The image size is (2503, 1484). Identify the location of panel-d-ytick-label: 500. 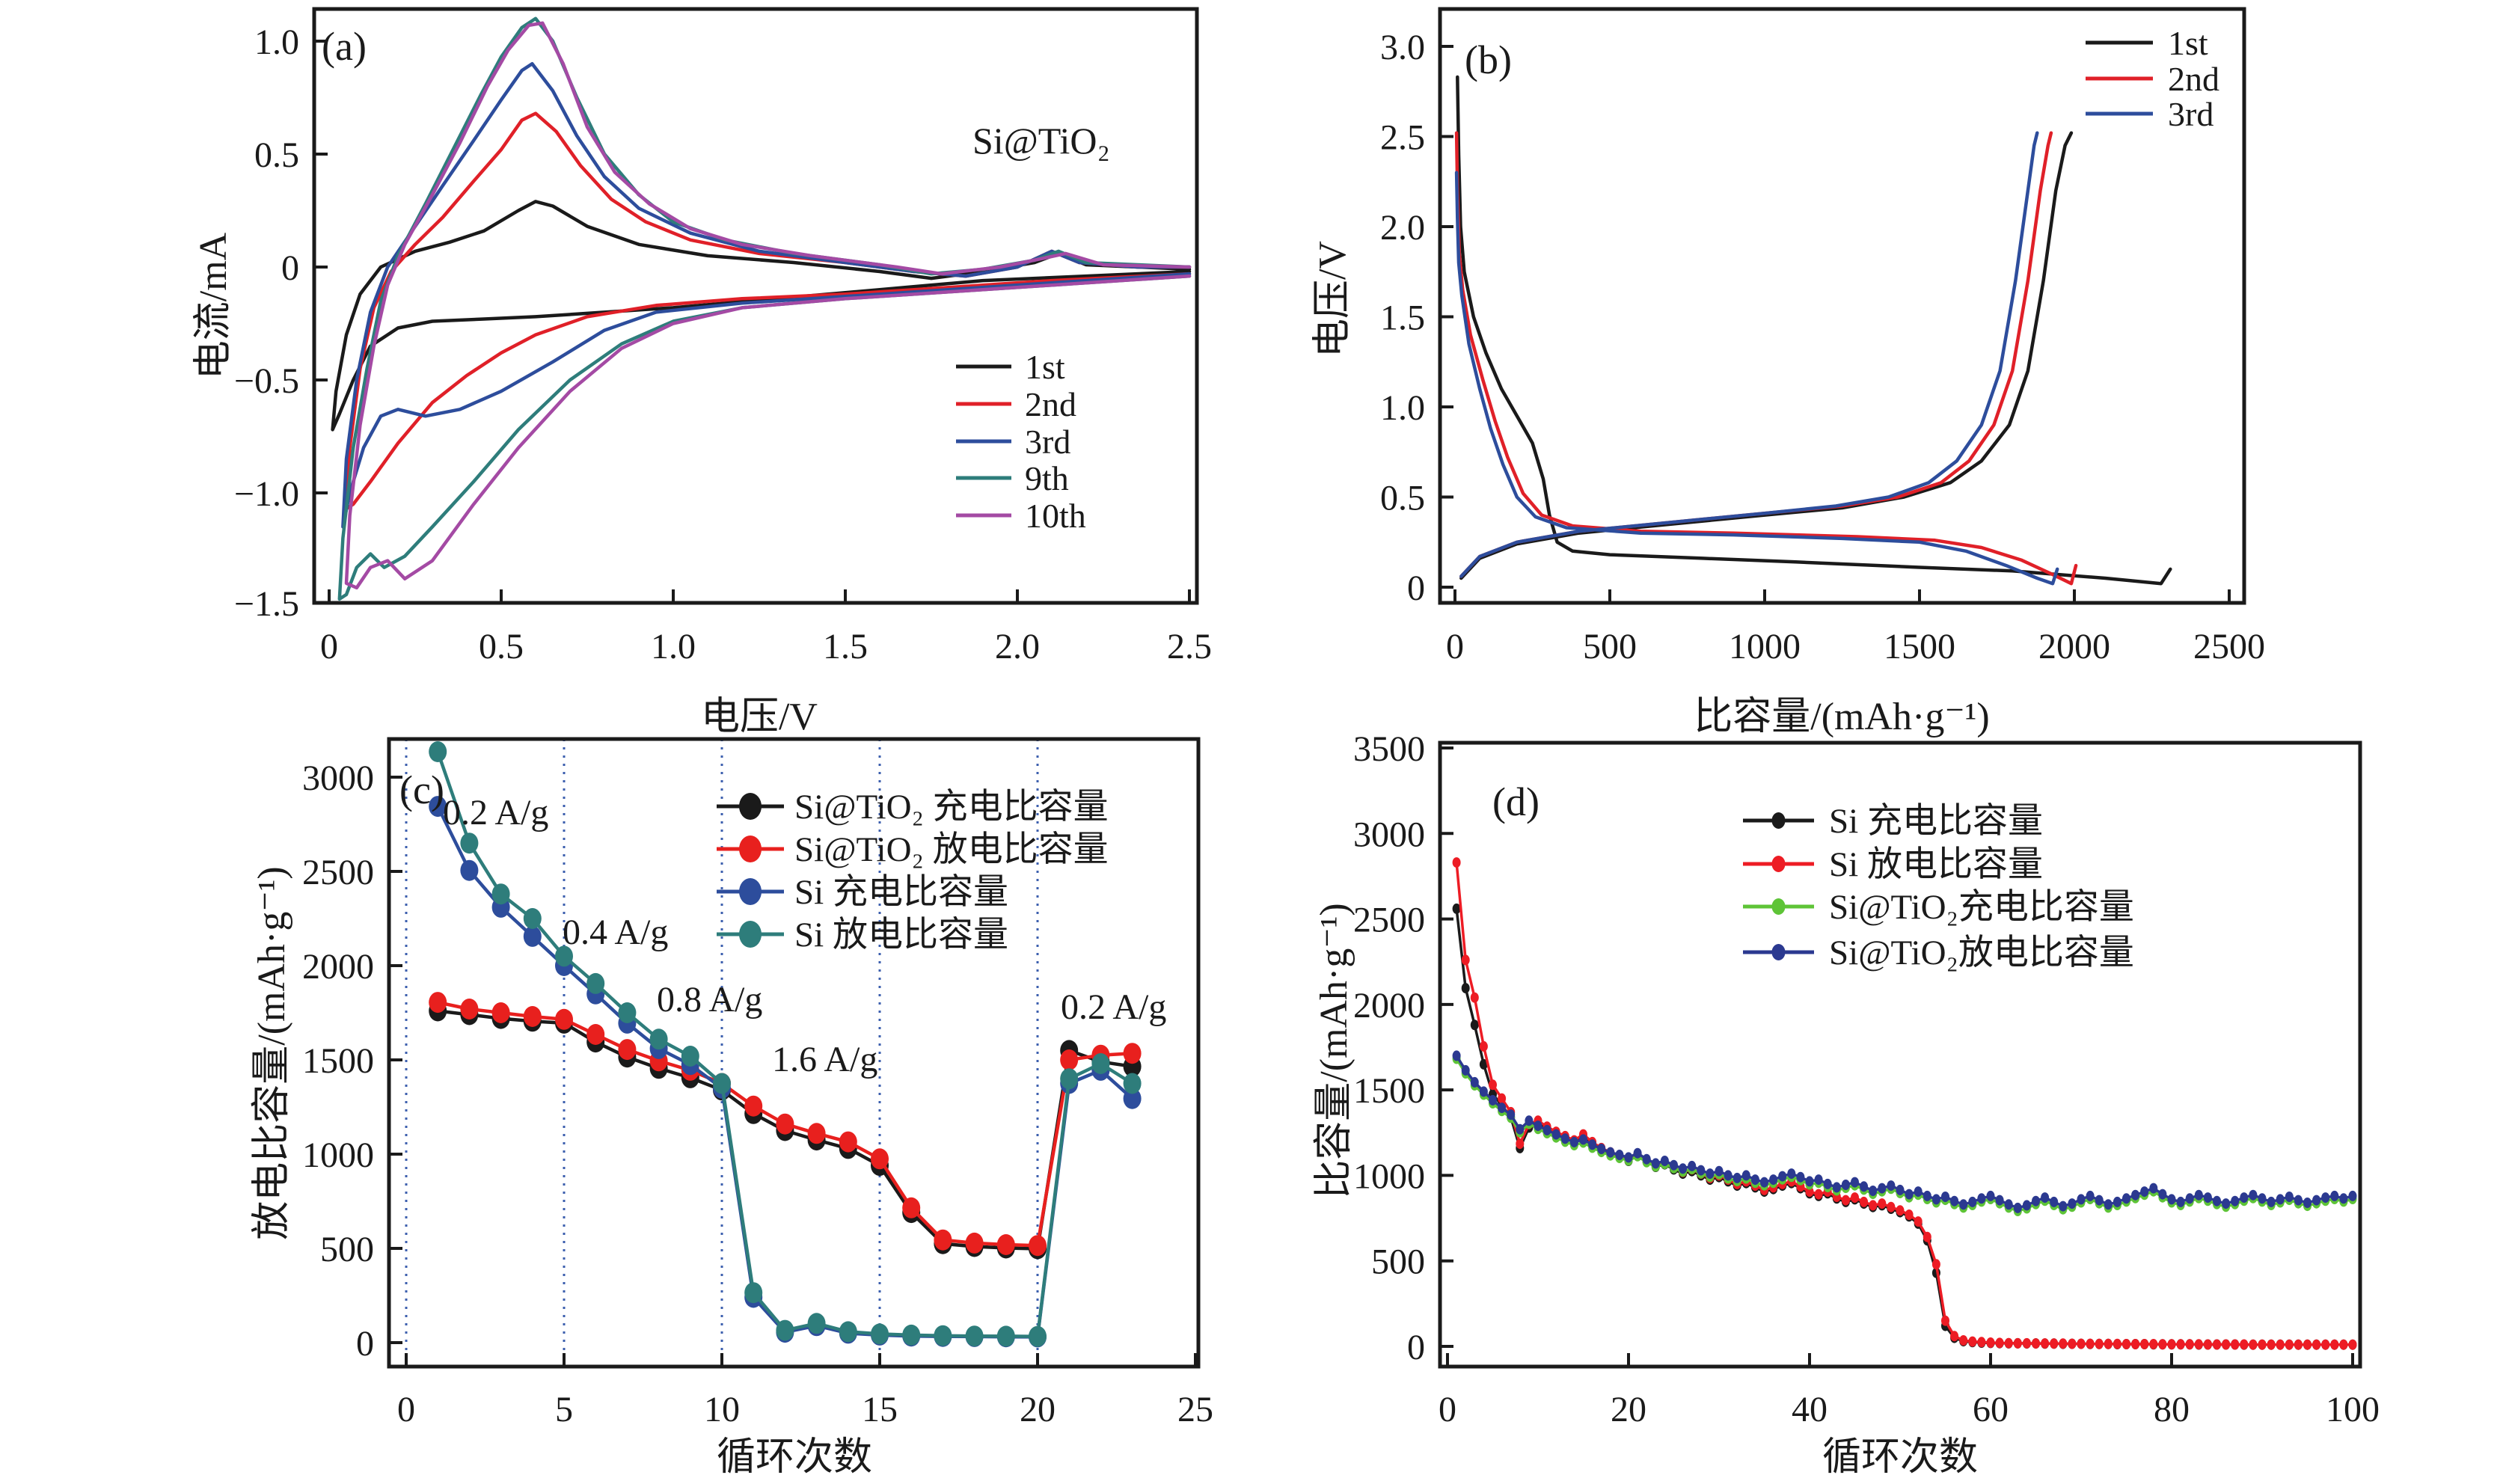
(1398, 1262).